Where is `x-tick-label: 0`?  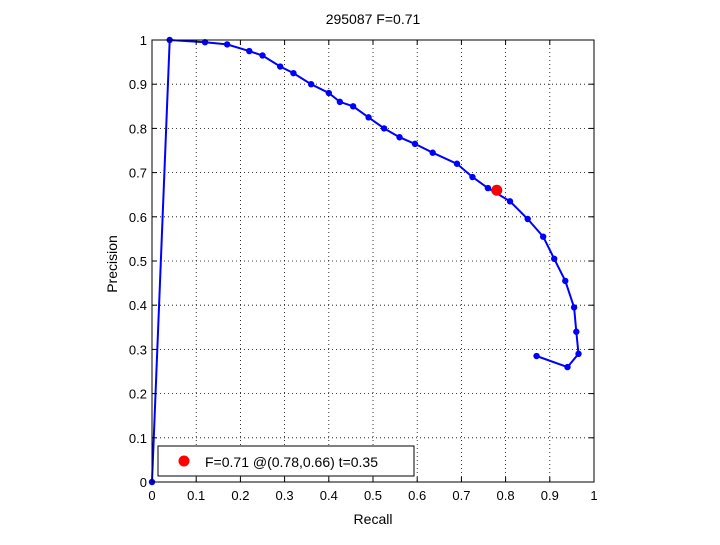 x-tick-label: 0 is located at coordinates (151, 495).